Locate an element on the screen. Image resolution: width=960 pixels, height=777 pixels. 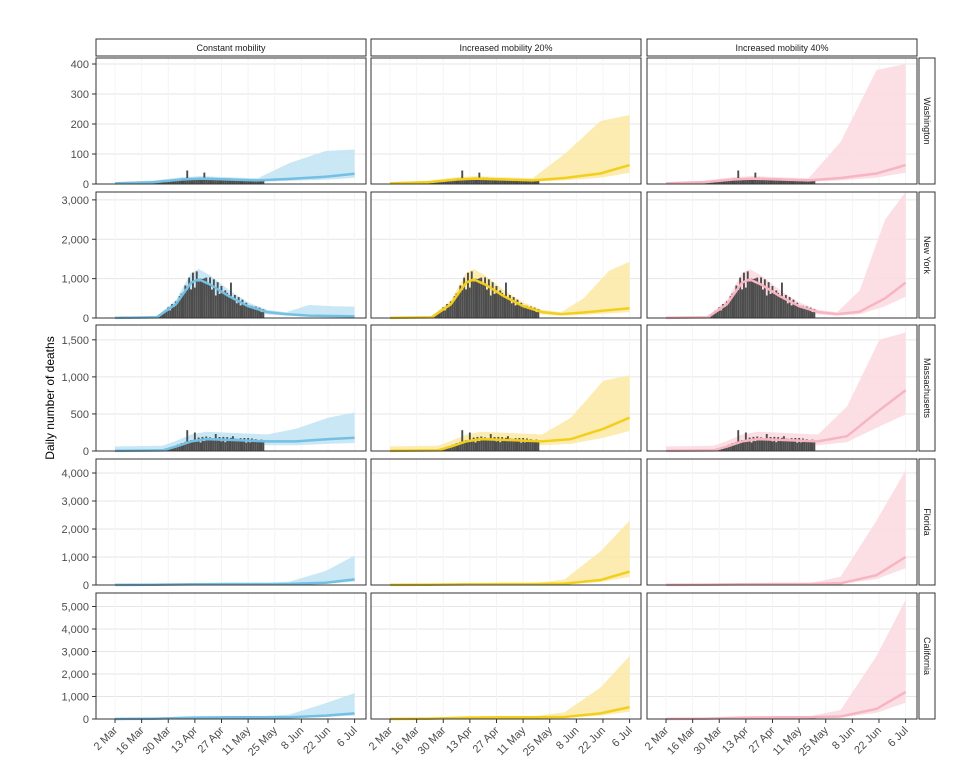
mean-projection-line is located at coordinates (786, 299).